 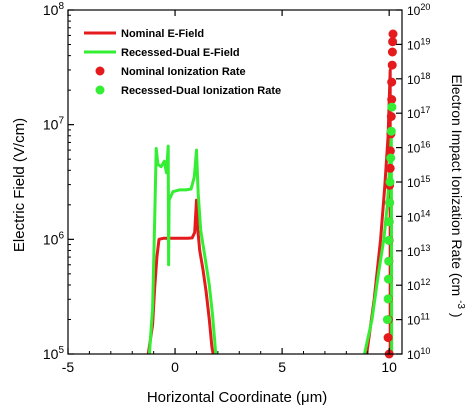 I want to click on y-right-tick-label-8: 1018, so click(x=418, y=79).